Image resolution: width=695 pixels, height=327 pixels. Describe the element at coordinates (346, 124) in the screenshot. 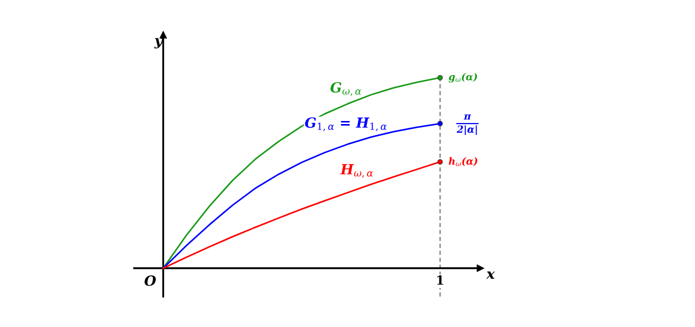

I see `annotation: G$_{1,α}$ = H$_{1,α}$` at that location.